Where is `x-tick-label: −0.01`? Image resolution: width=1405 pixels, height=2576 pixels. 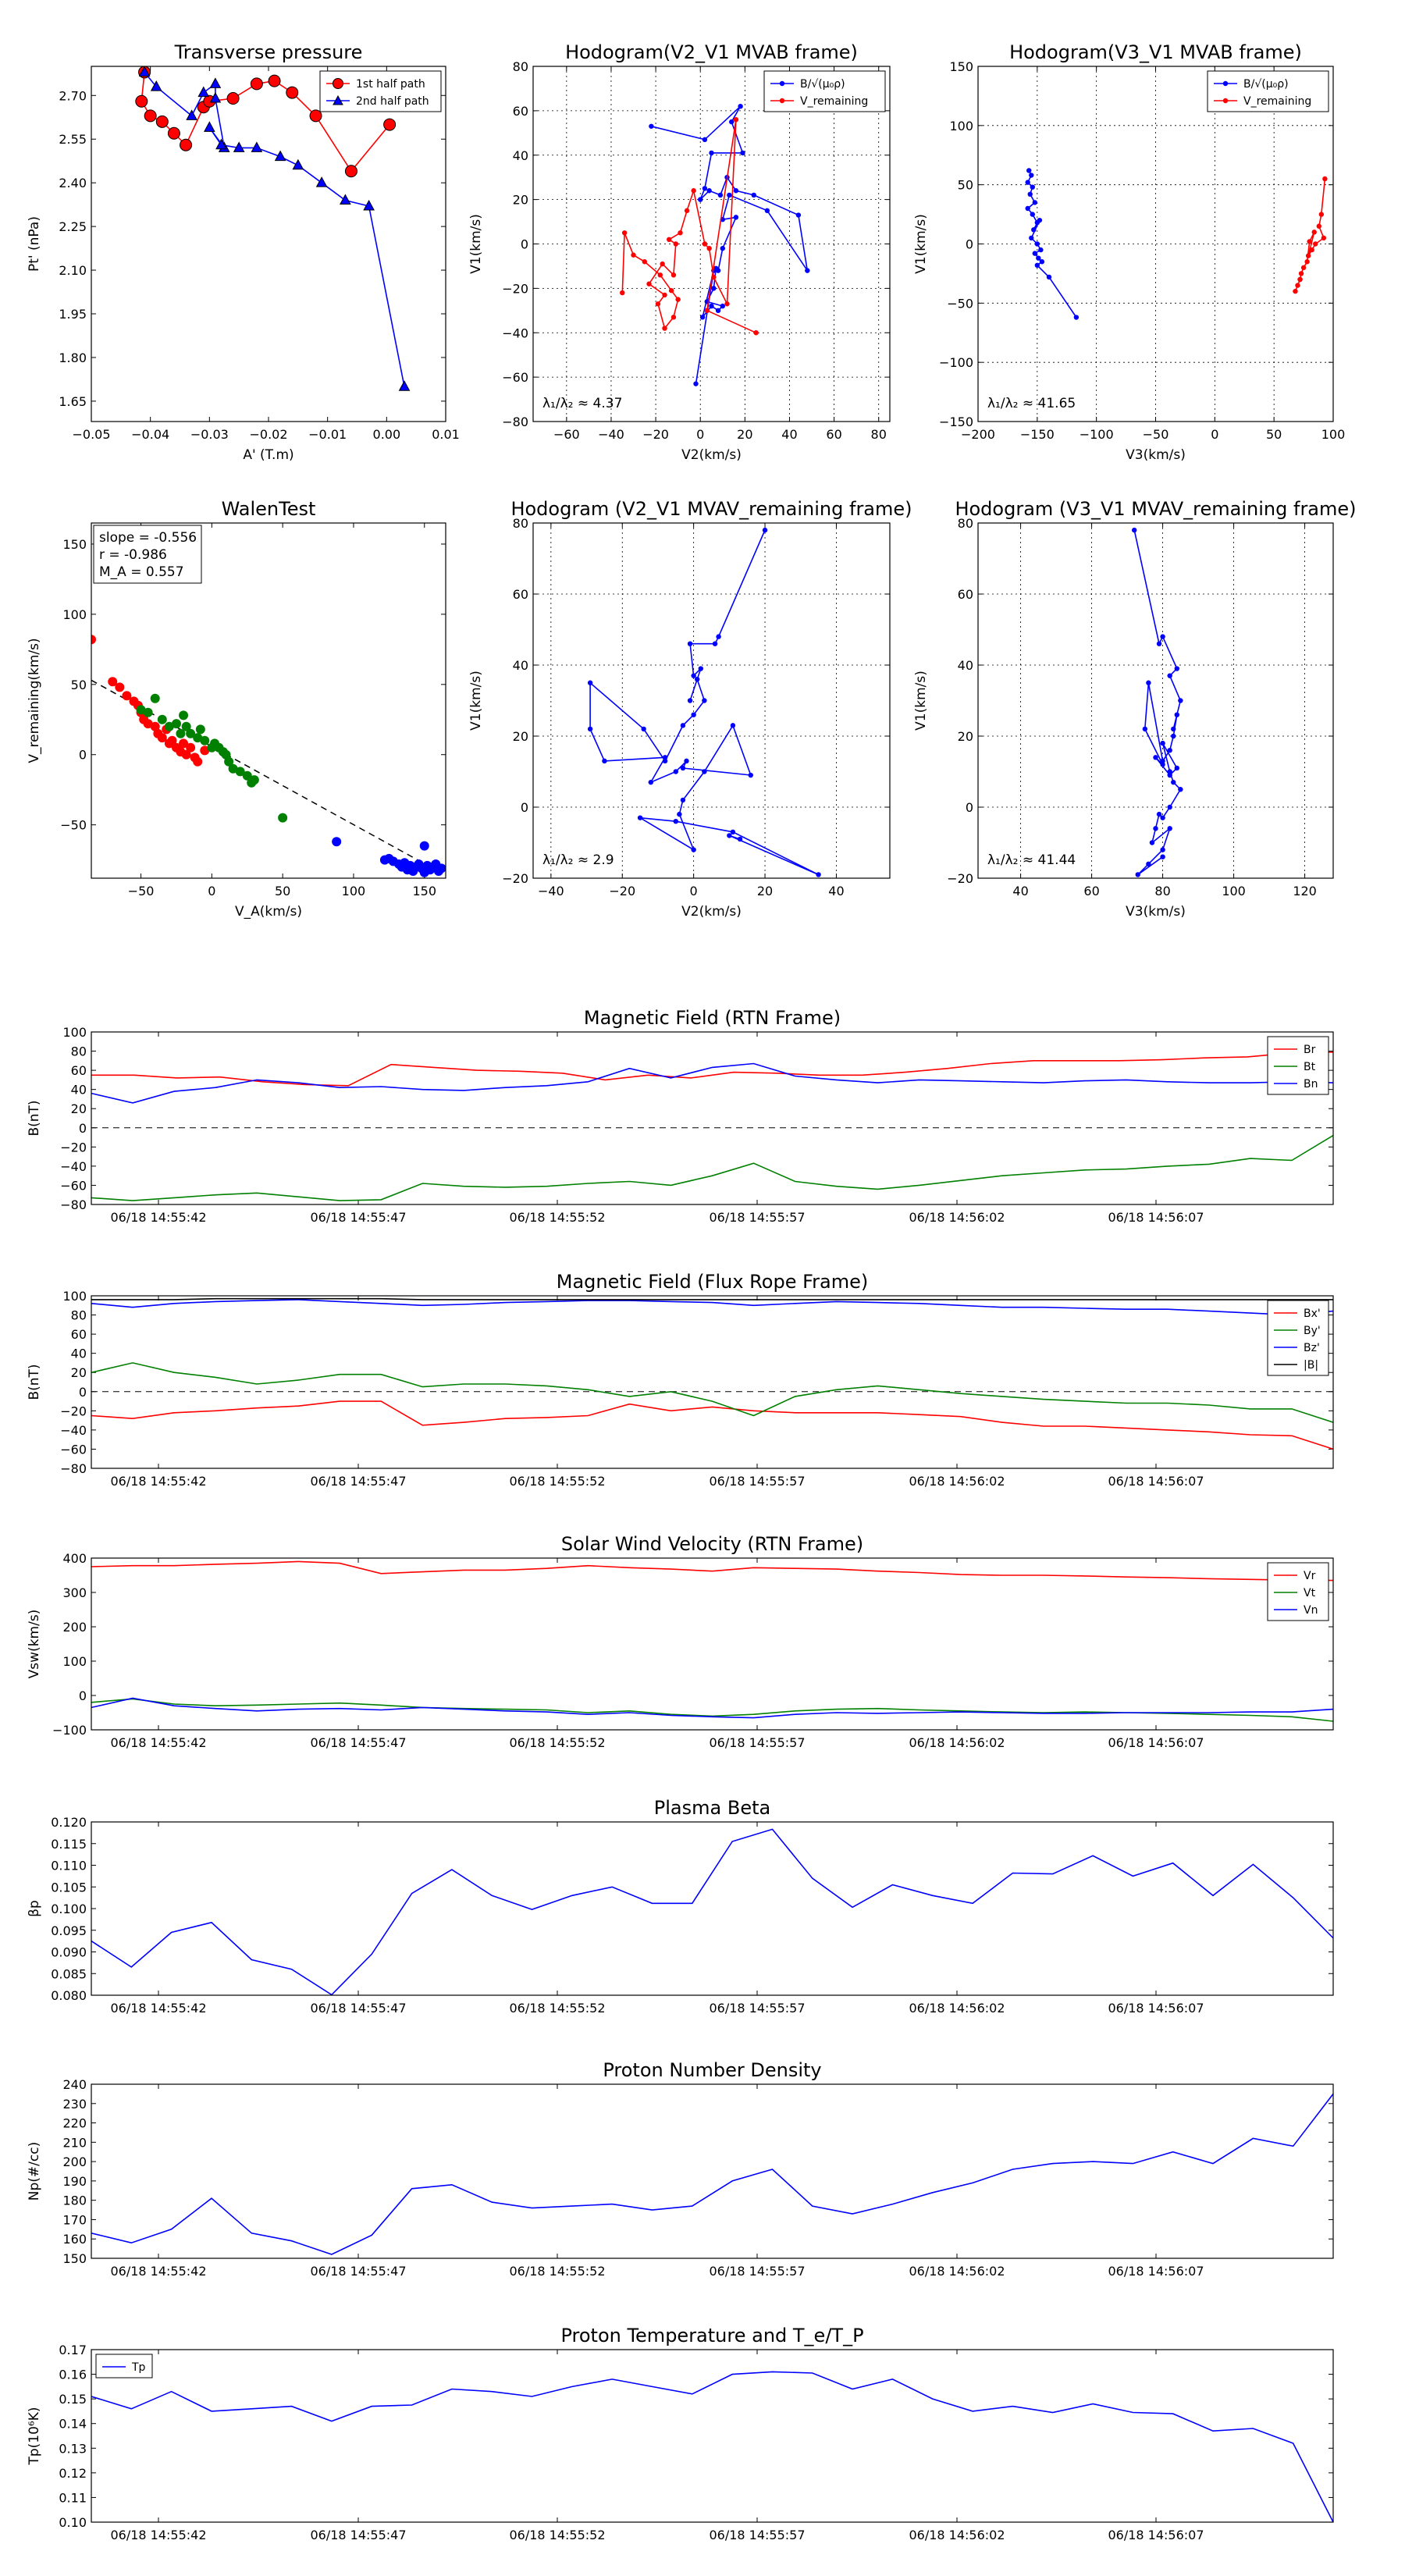 x-tick-label: −0.01 is located at coordinates (327, 434).